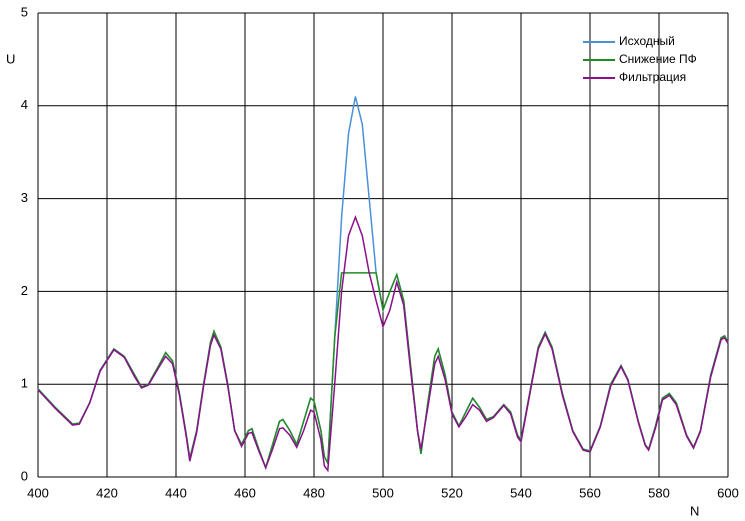  What do you see at coordinates (38, 492) in the screenshot?
I see `x-tick-label: 400` at bounding box center [38, 492].